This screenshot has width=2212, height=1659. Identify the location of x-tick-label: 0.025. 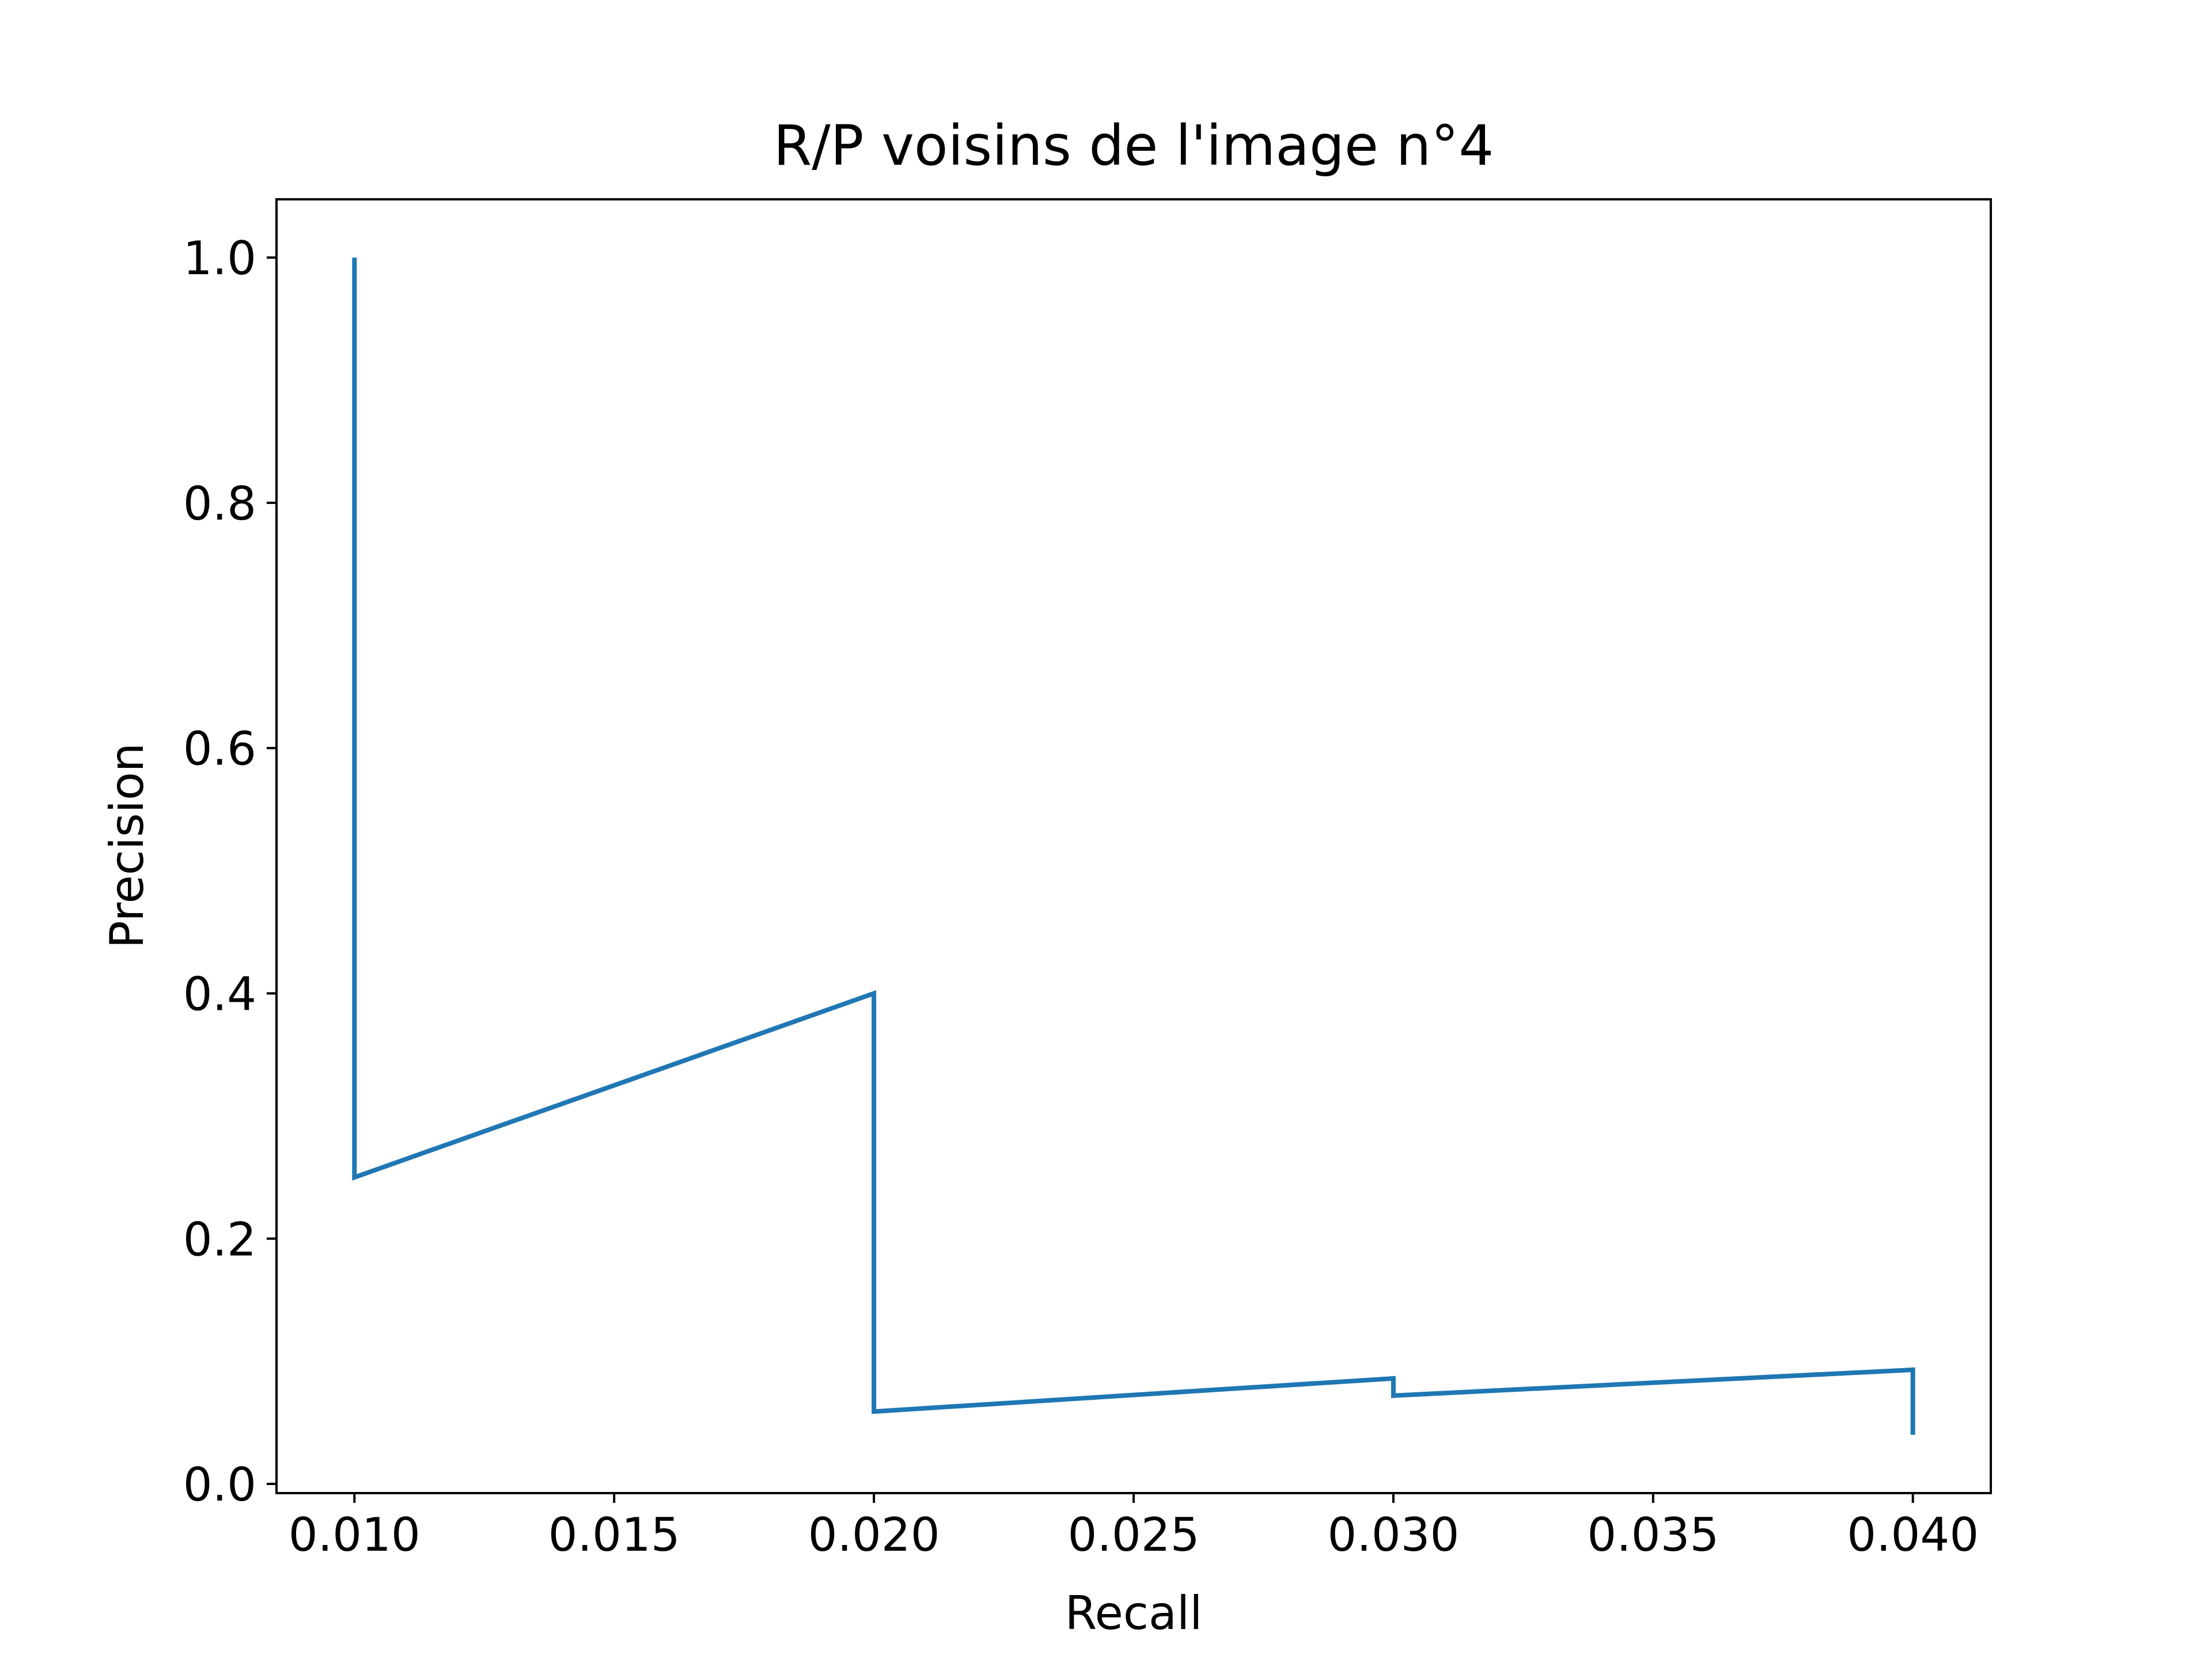
(1133, 1535).